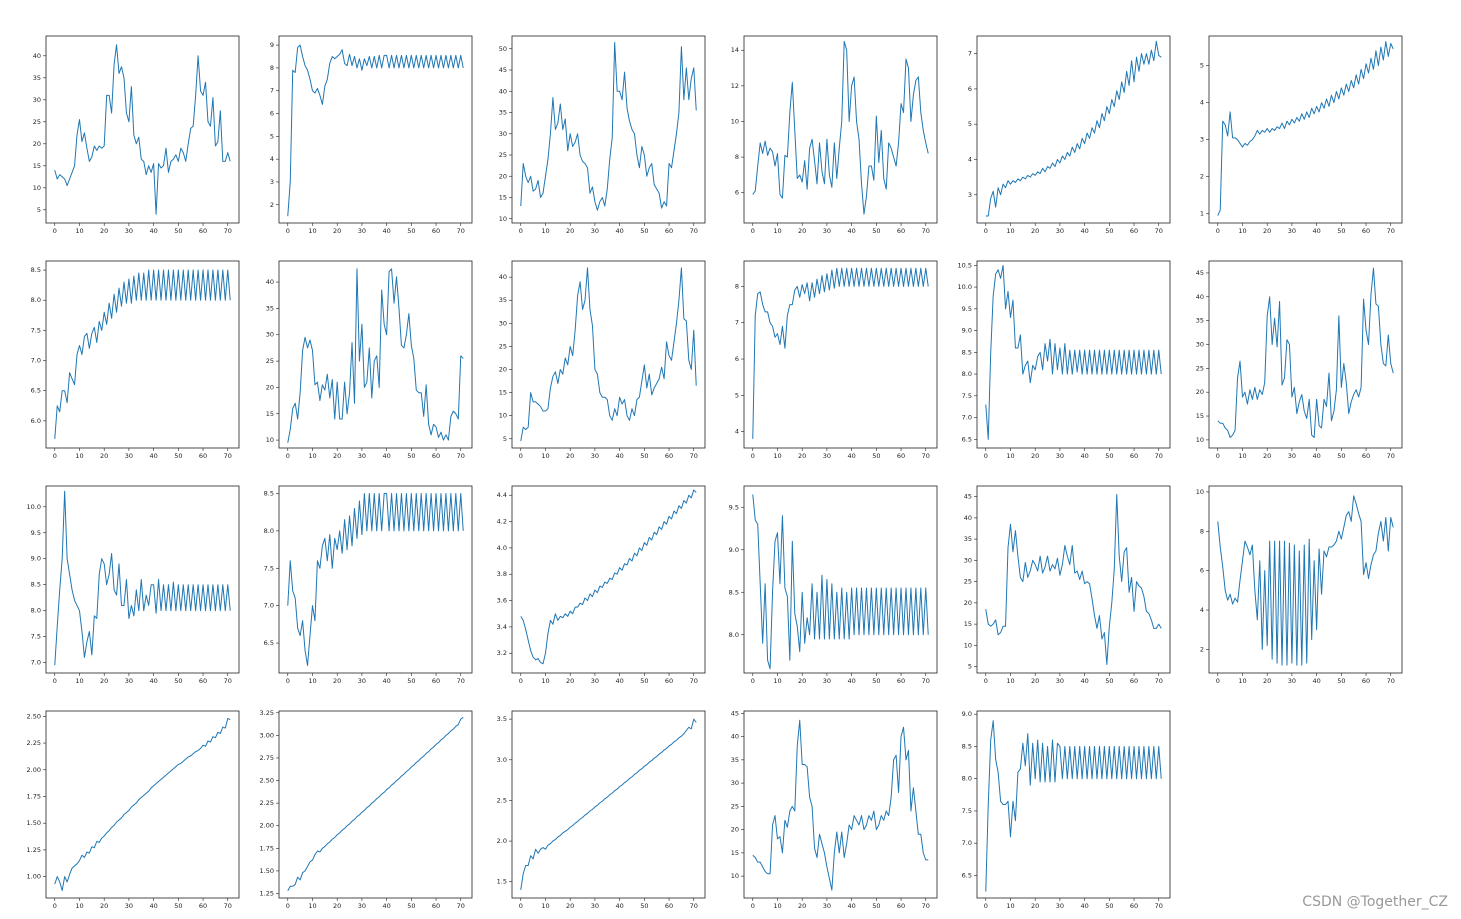  I want to click on y-tick-label: 3.25, so click(267, 713).